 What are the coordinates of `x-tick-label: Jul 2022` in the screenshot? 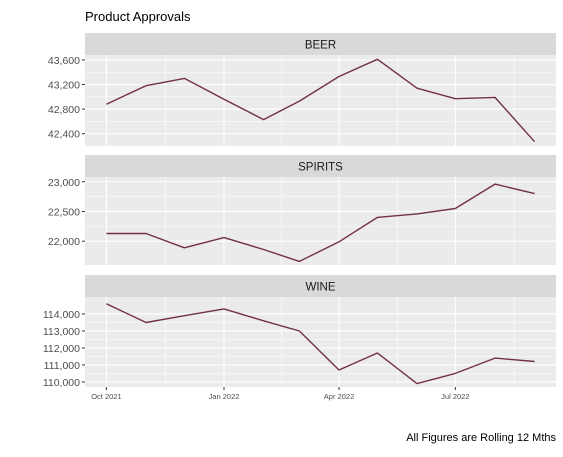 It's located at (455, 396).